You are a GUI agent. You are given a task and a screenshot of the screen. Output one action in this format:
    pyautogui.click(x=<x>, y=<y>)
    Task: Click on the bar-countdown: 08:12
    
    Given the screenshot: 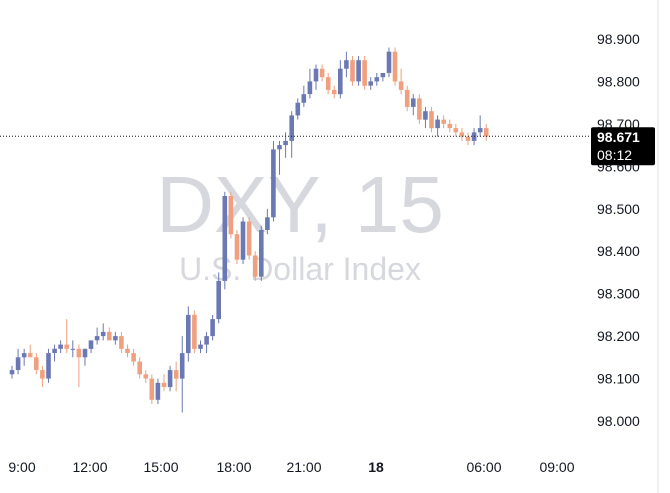 What is the action you would take?
    pyautogui.click(x=614, y=155)
    